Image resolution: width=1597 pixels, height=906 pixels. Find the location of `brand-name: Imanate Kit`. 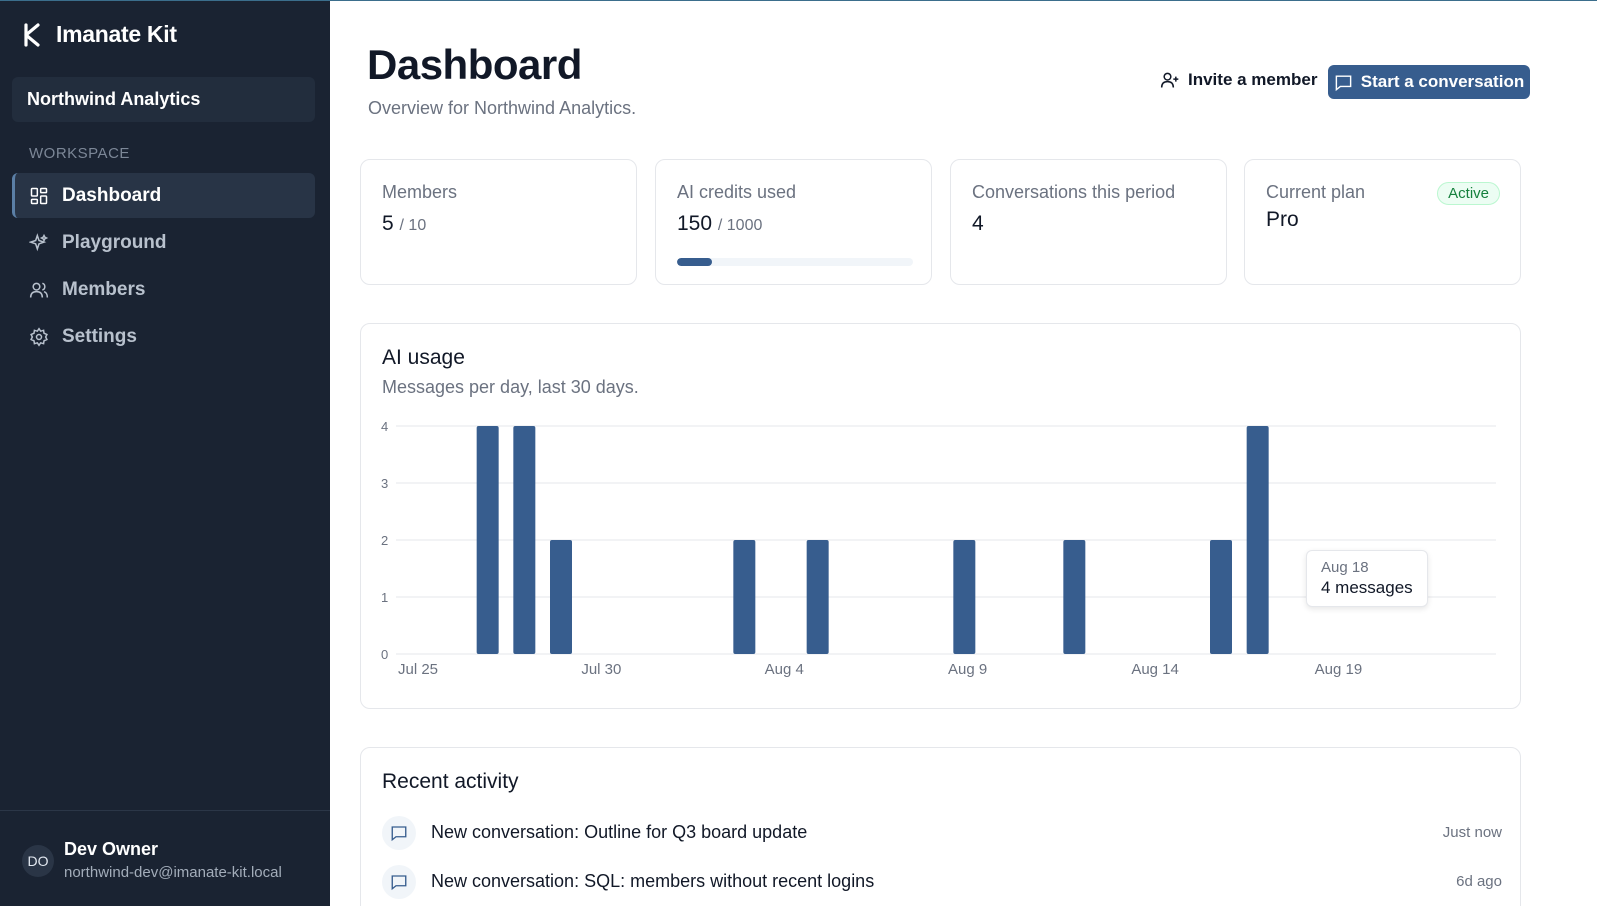

brand-name: Imanate Kit is located at coordinates (116, 34).